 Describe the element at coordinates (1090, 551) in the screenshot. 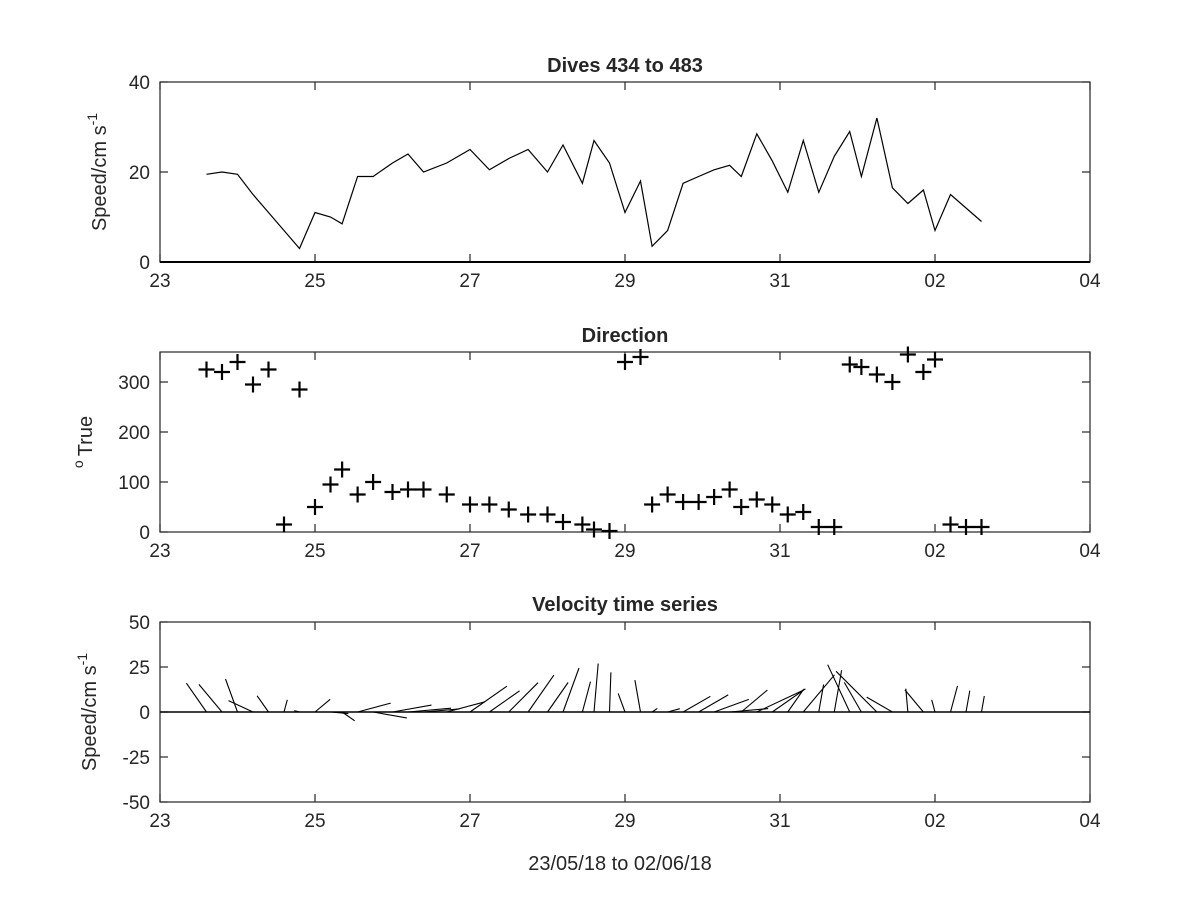

I see `direction-x-tick-label: 04` at that location.